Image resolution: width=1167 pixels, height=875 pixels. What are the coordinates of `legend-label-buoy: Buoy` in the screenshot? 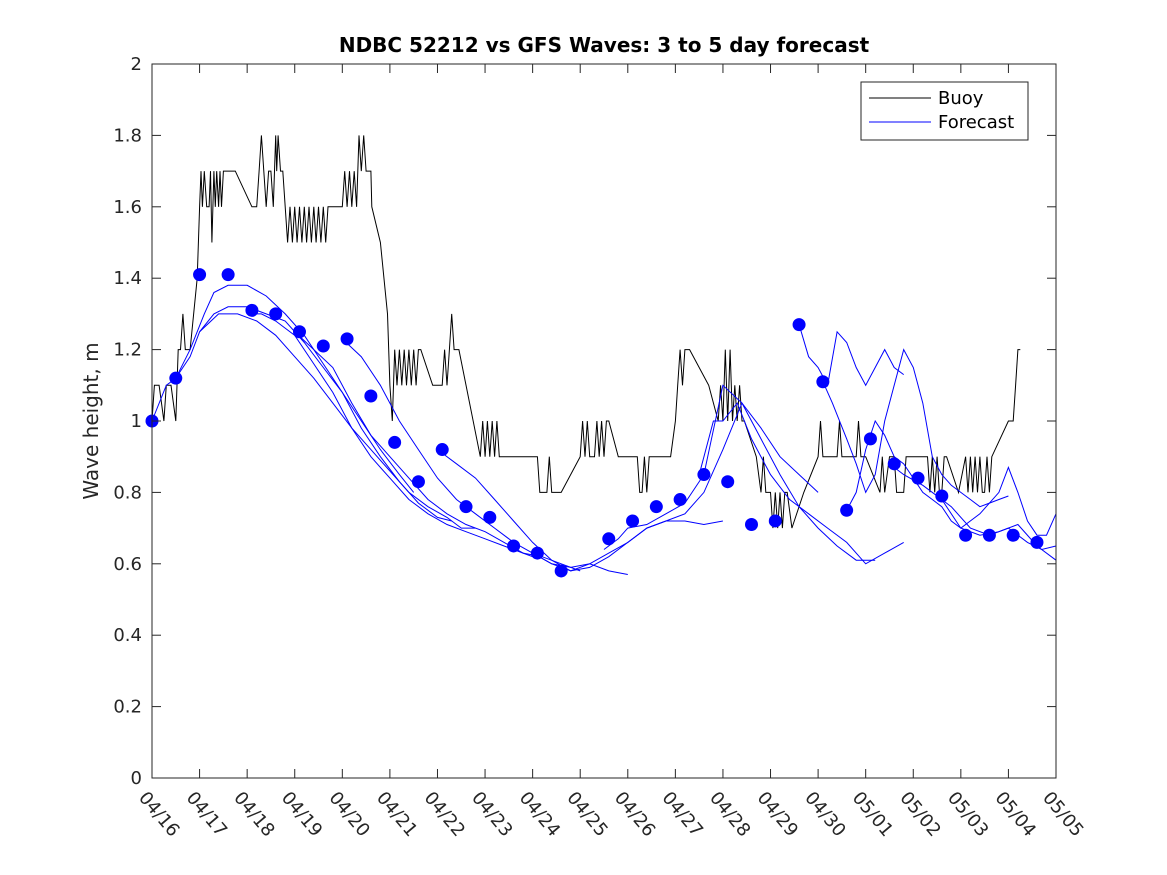 It's located at (961, 98).